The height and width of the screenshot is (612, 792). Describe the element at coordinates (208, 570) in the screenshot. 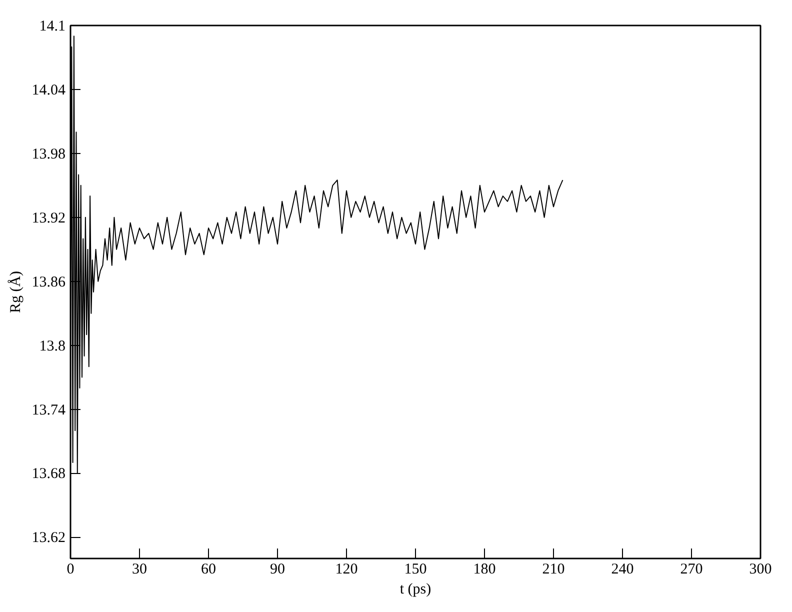

I see `x-tick-label: 60` at that location.